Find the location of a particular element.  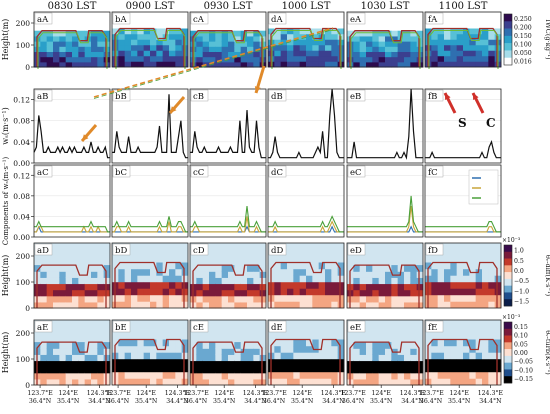

colorbar-exponent: ×10⁻³ is located at coordinates (511, 240).